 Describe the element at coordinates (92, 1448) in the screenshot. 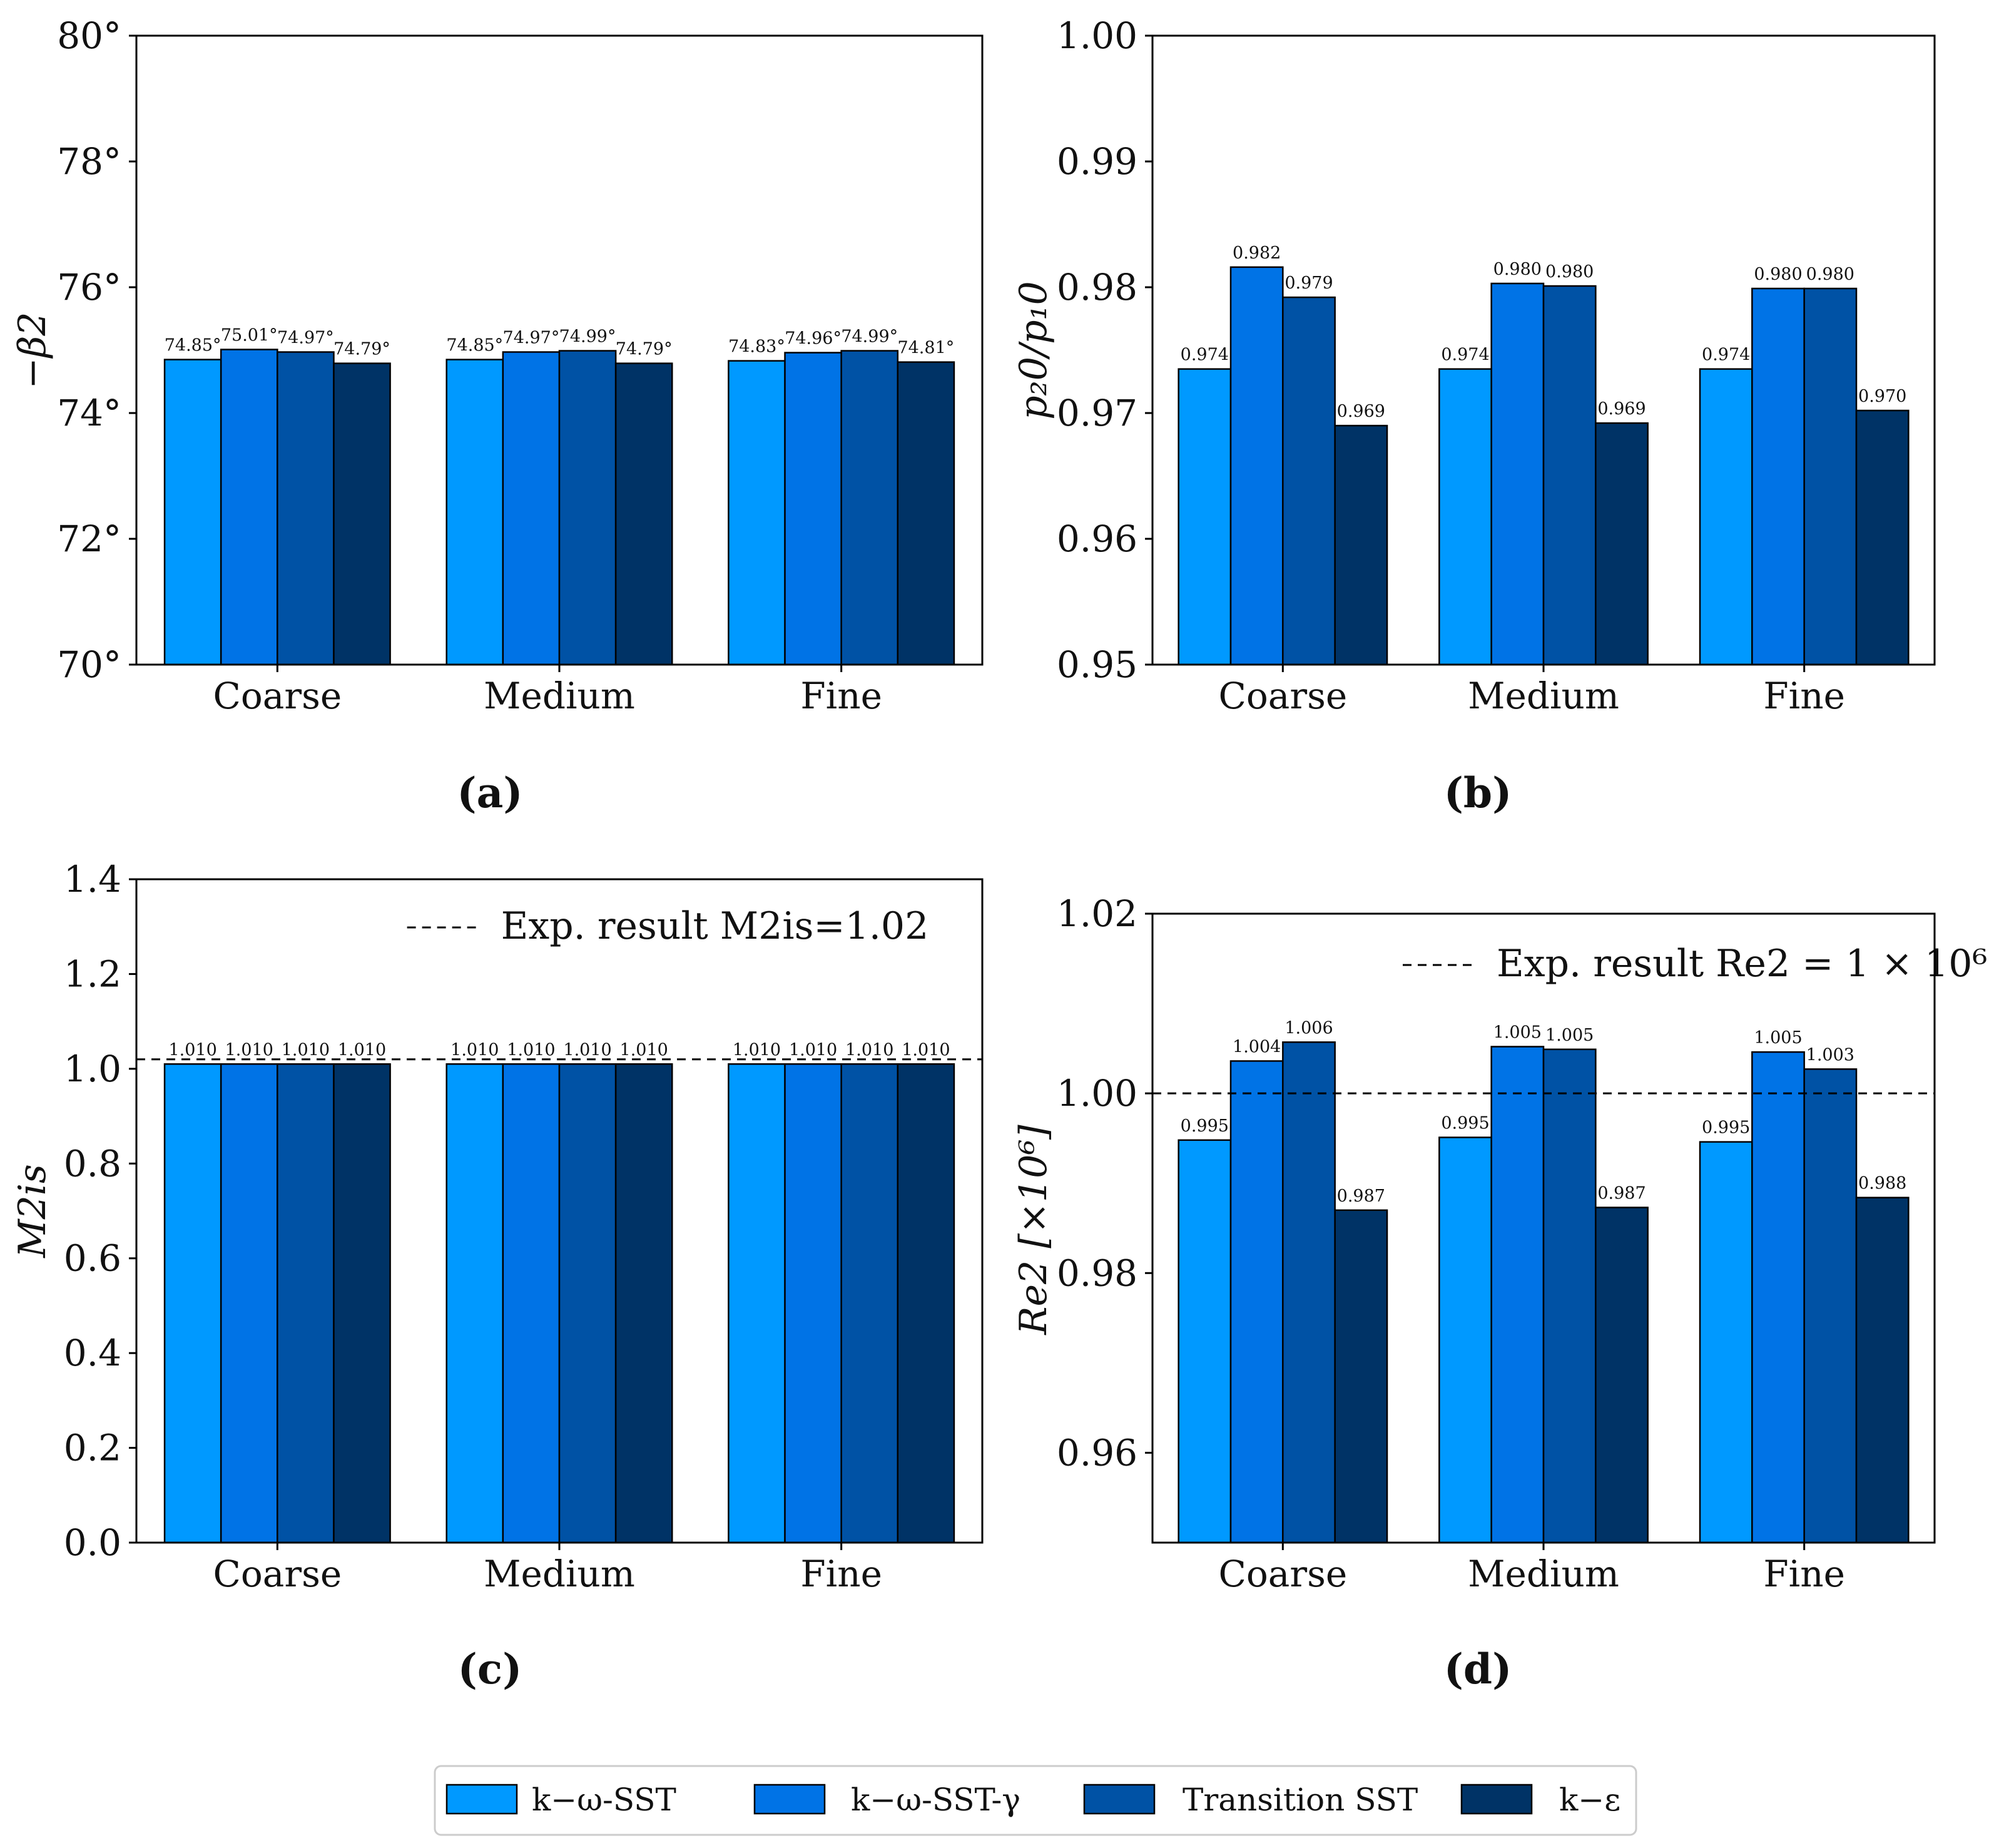

I see `ytick-label-c-1: 0.2` at that location.